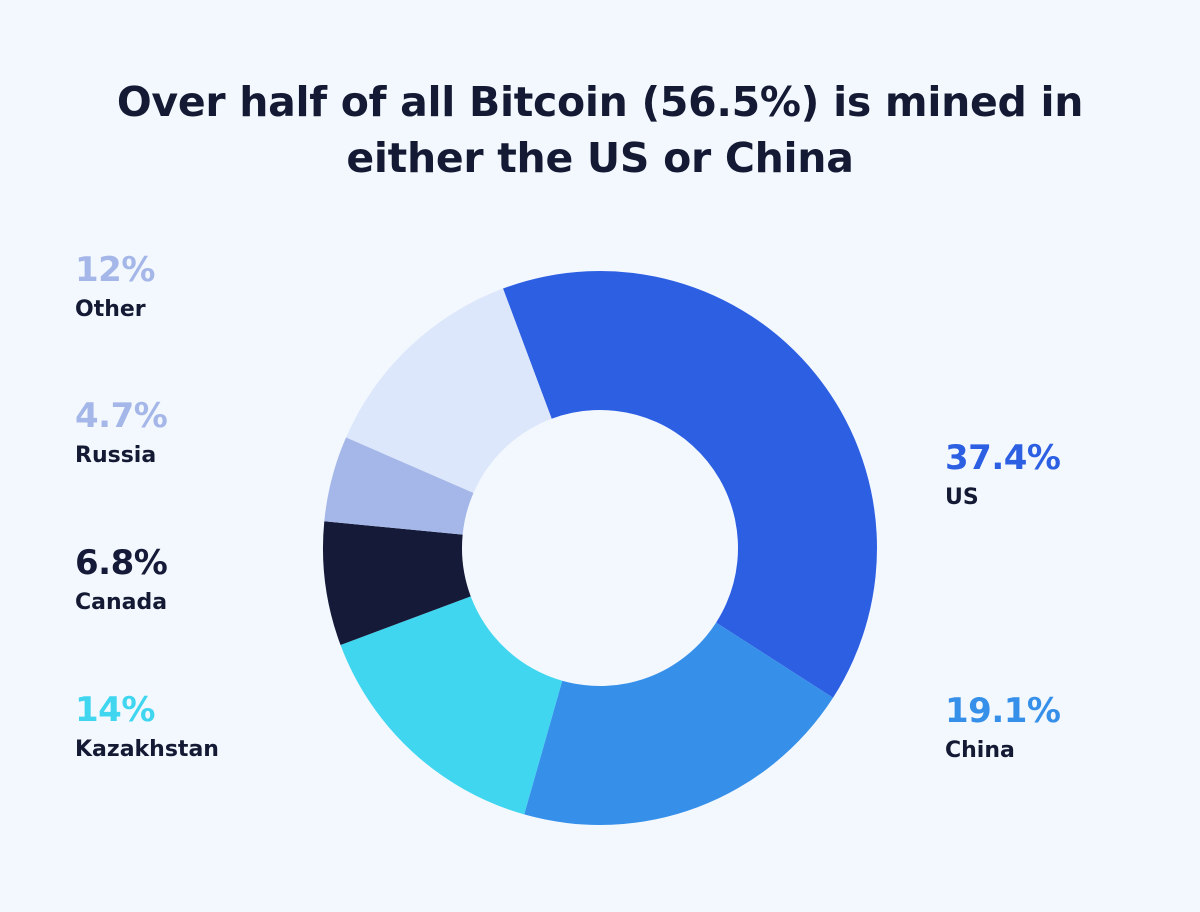 Image resolution: width=1200 pixels, height=912 pixels. What do you see at coordinates (115, 710) in the screenshot?
I see `label-kazakhstan-percent: 14%` at bounding box center [115, 710].